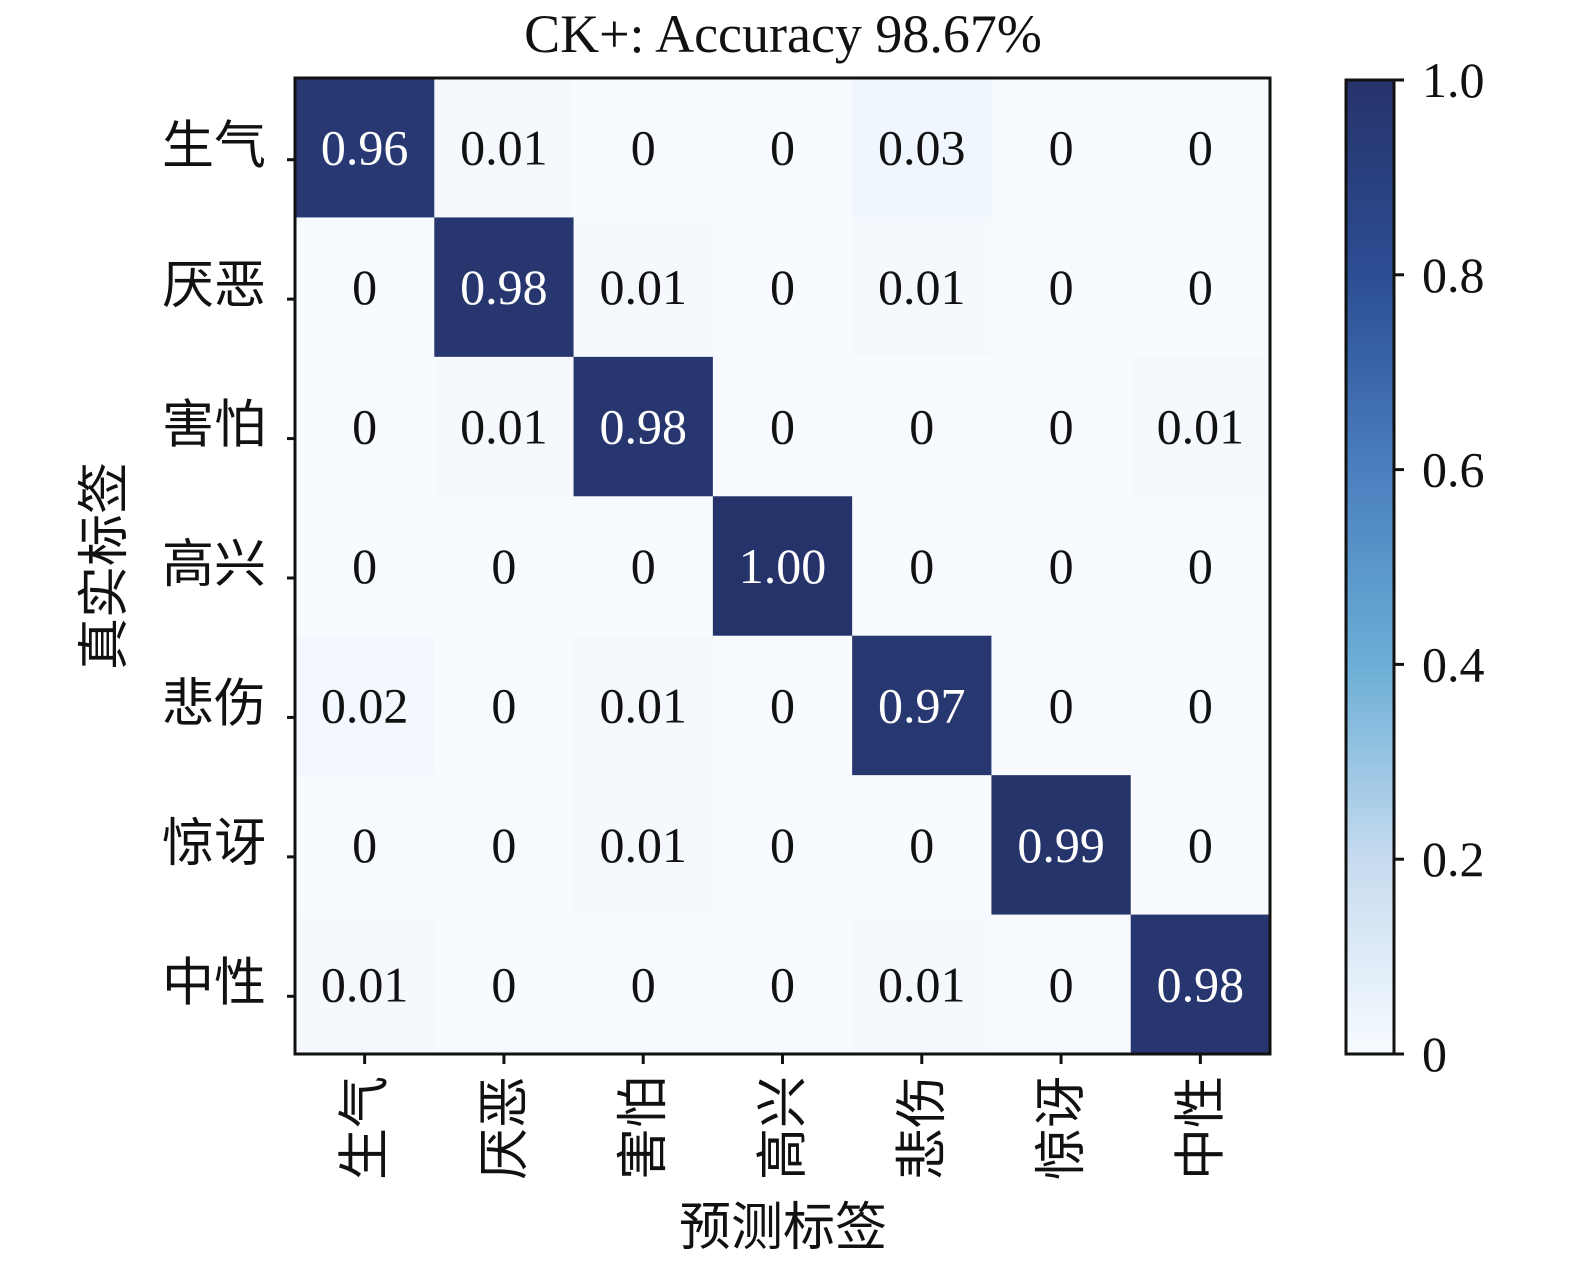 The image size is (1575, 1268). What do you see at coordinates (1453, 80) in the screenshot?
I see `colorbar-tick-label: 1.0` at bounding box center [1453, 80].